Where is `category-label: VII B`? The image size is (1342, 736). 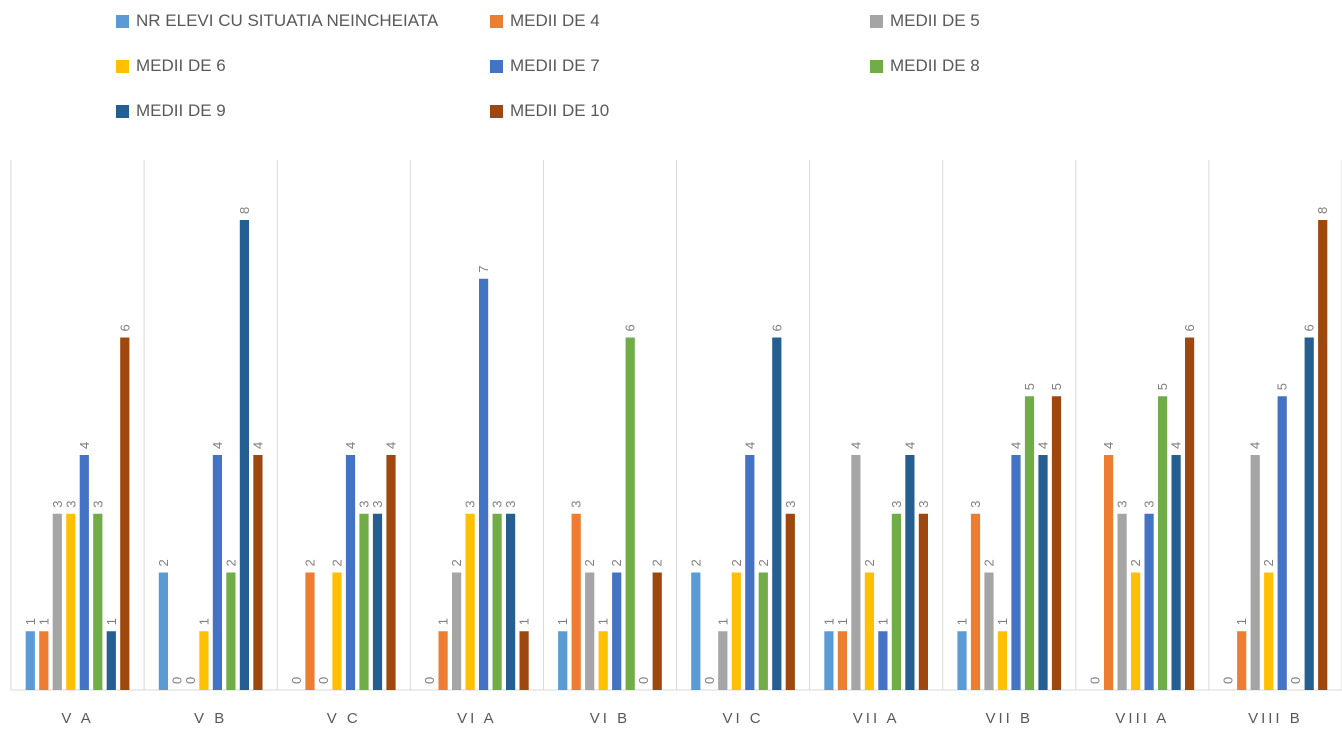
category-label: VII B is located at coordinates (1009, 718).